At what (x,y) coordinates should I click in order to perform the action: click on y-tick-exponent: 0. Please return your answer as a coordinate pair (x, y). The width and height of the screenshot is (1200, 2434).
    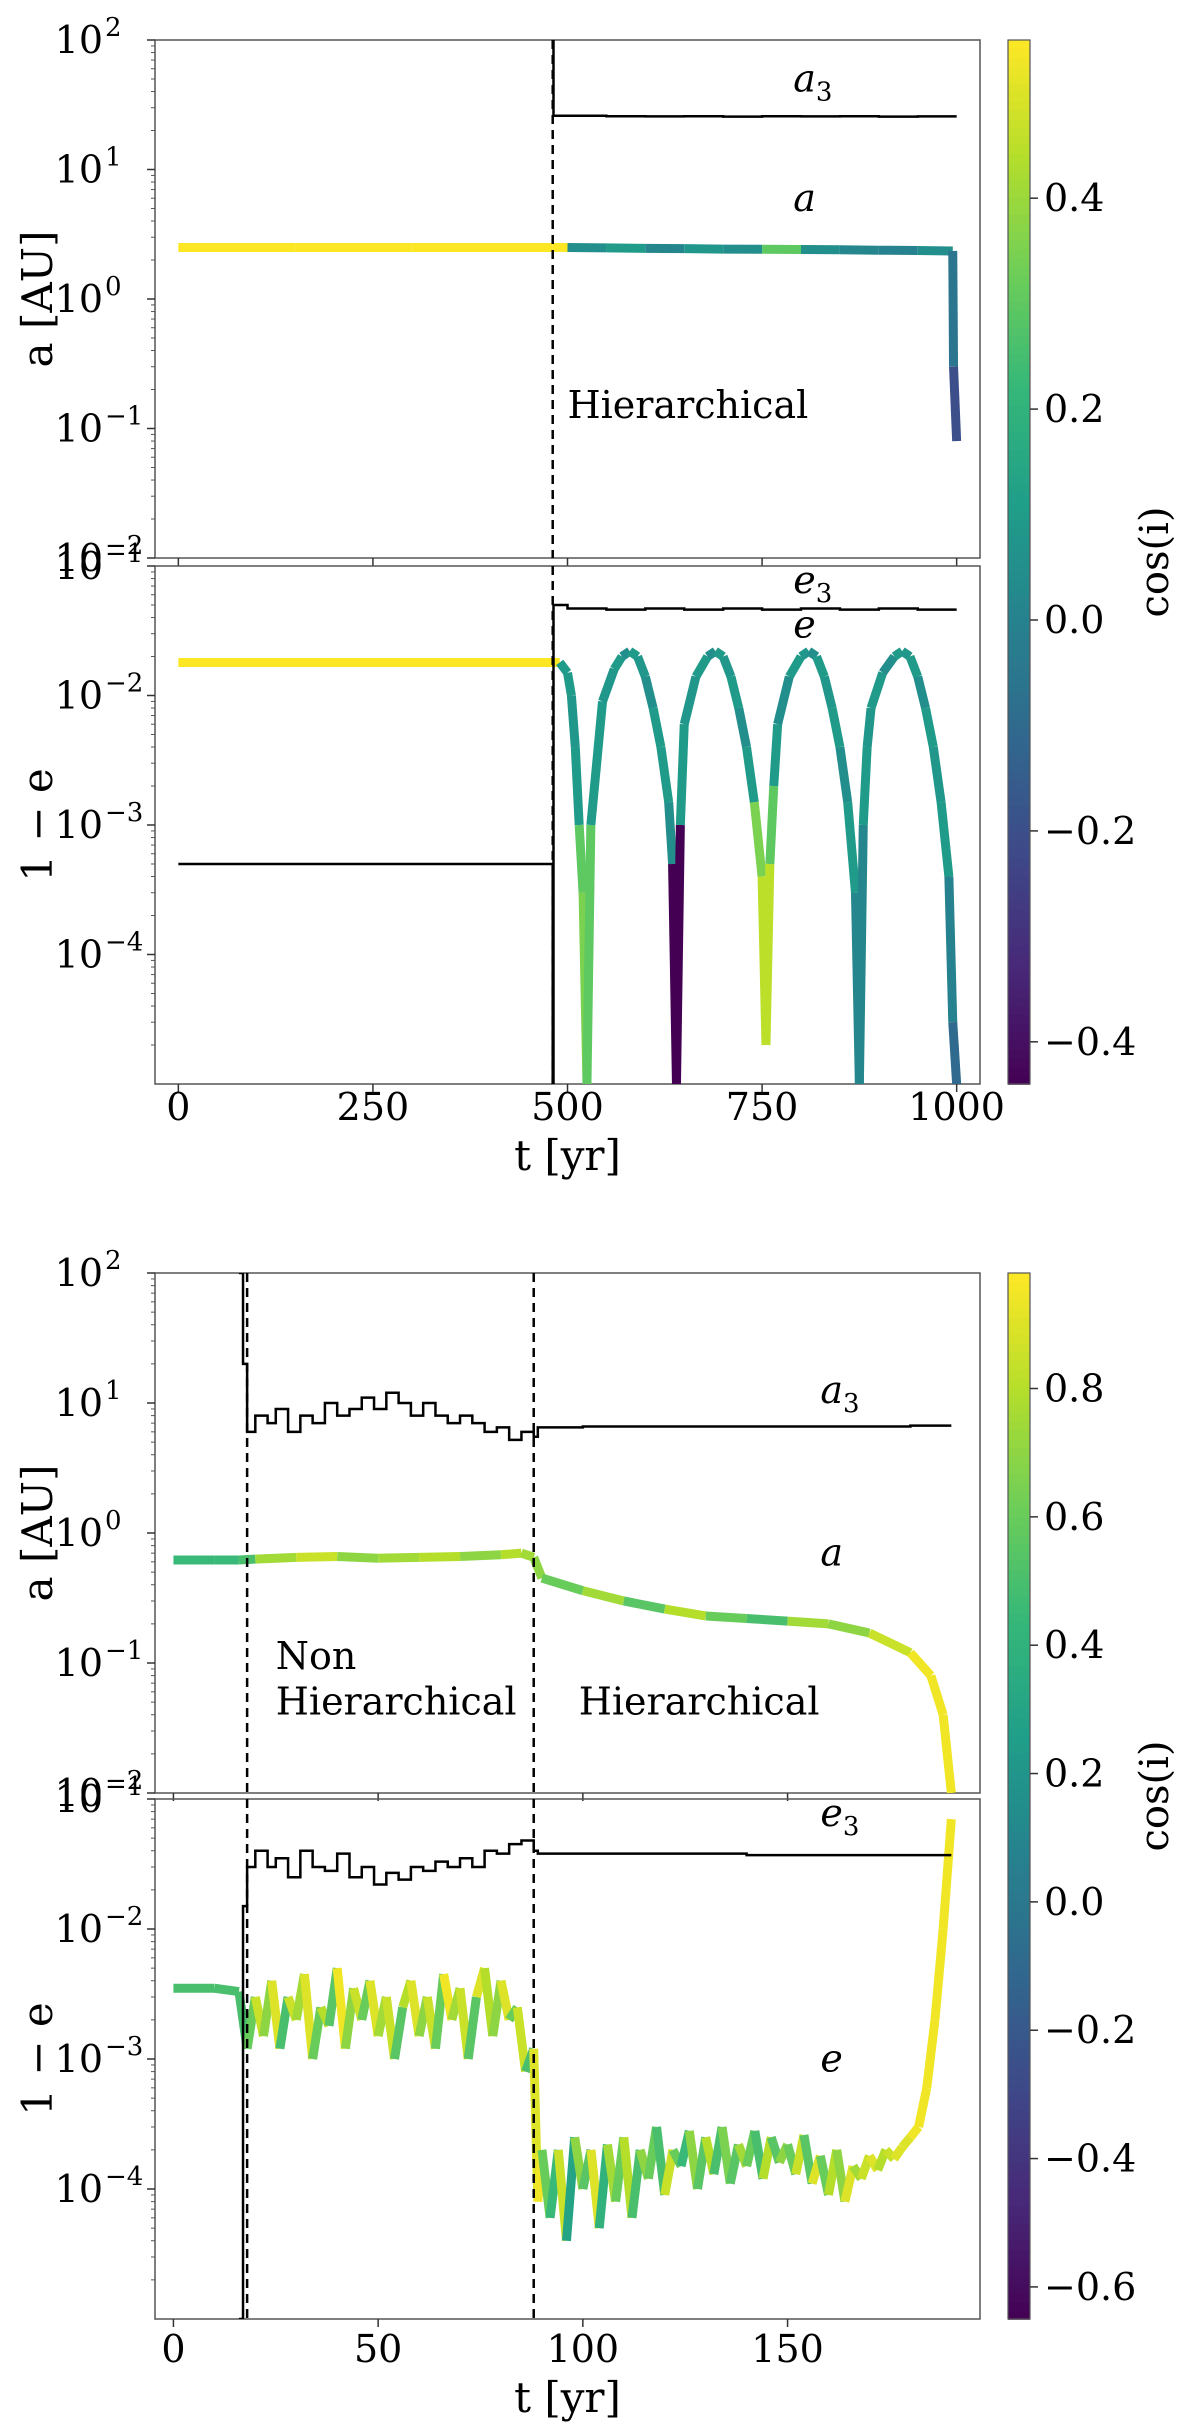
    Looking at the image, I should click on (113, 287).